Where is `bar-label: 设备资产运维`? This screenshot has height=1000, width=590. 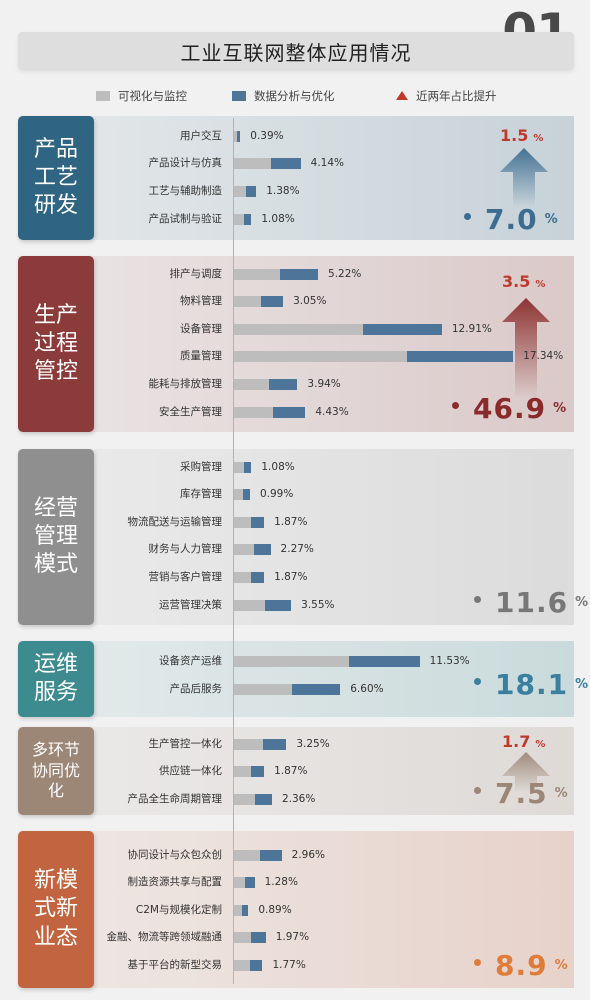
bar-label: 设备资产运维 is located at coordinates (190, 661).